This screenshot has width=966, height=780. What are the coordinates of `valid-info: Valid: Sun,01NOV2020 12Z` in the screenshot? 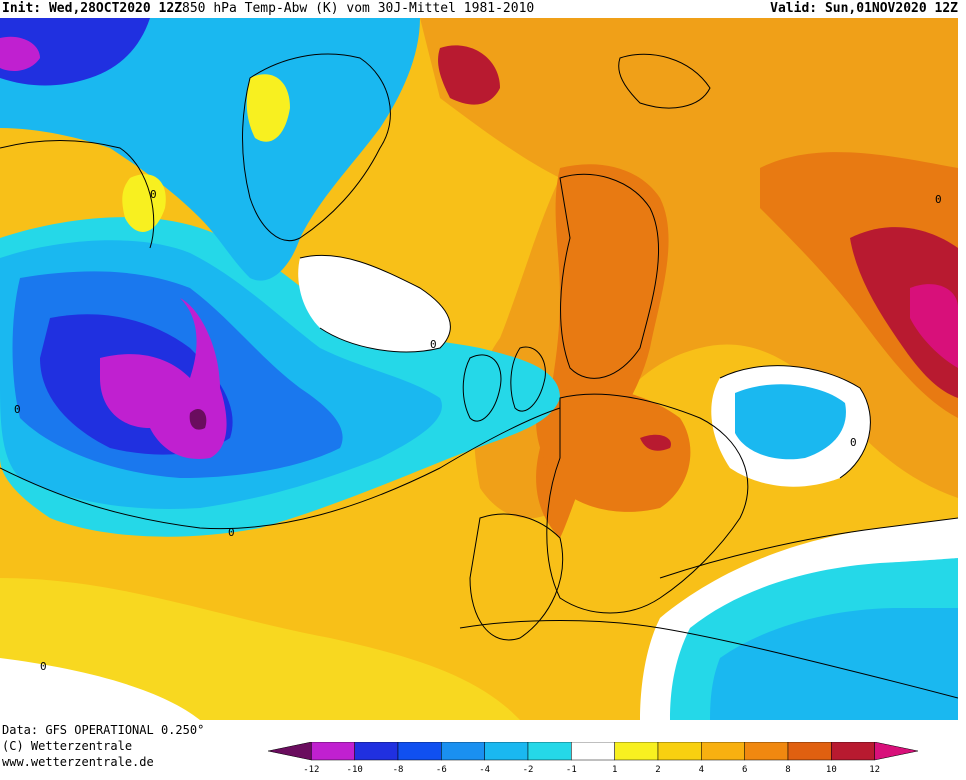 It's located at (864, 9).